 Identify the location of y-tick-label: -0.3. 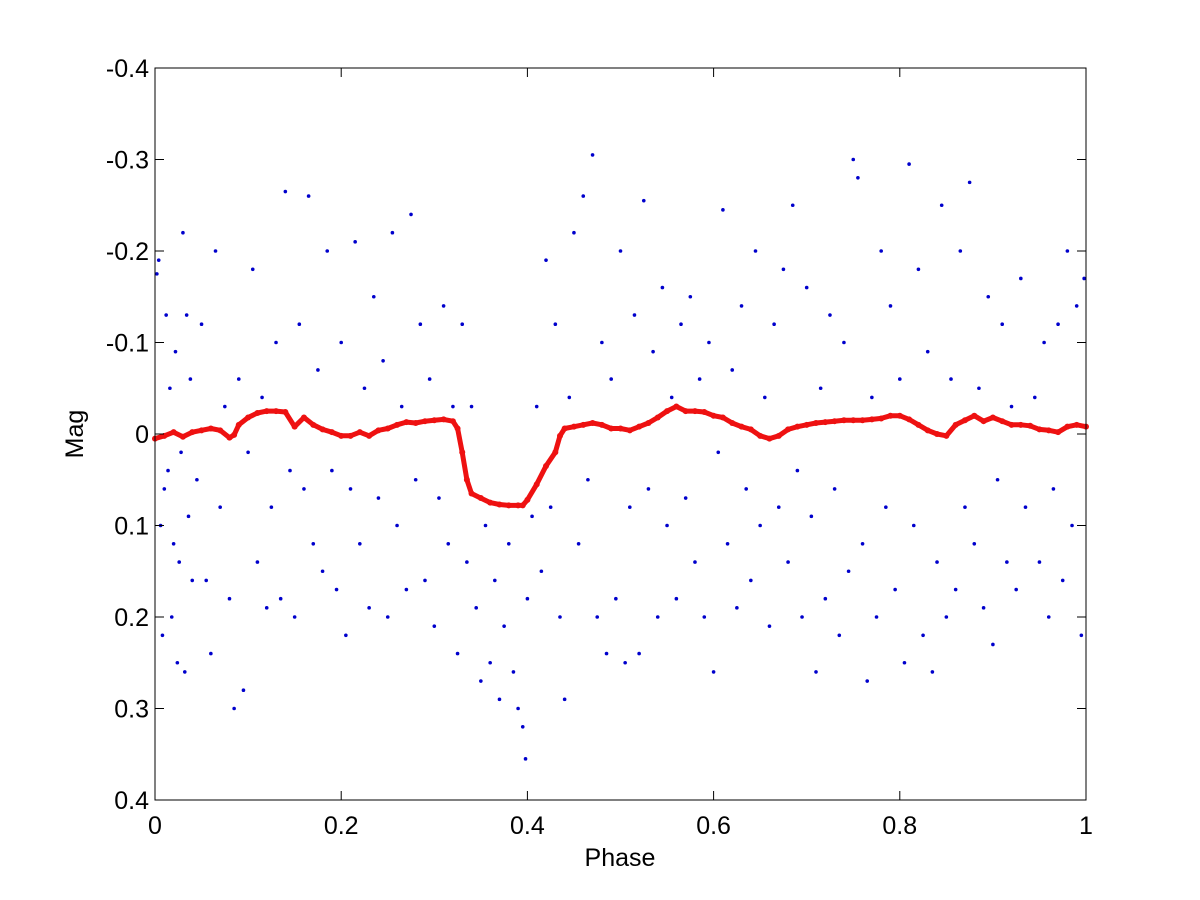
(127, 161).